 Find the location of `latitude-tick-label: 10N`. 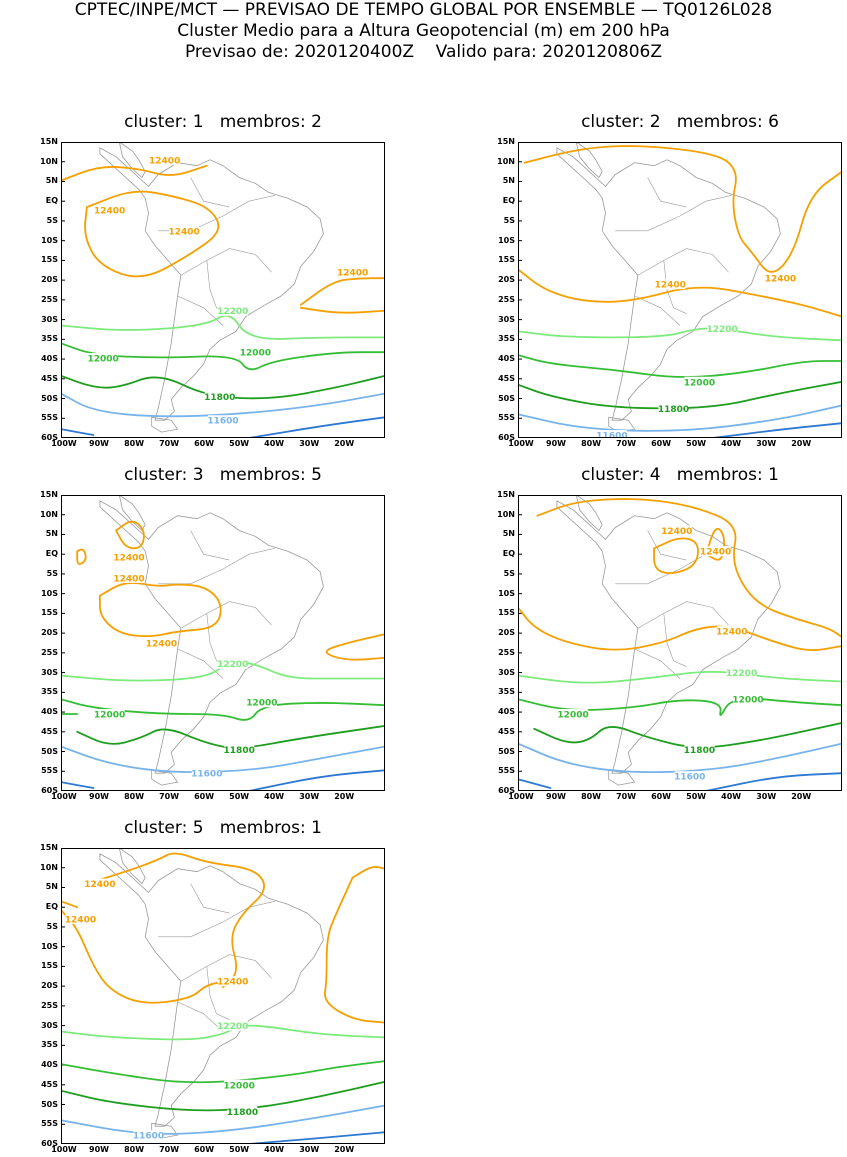

latitude-tick-label: 10N is located at coordinates (49, 867).